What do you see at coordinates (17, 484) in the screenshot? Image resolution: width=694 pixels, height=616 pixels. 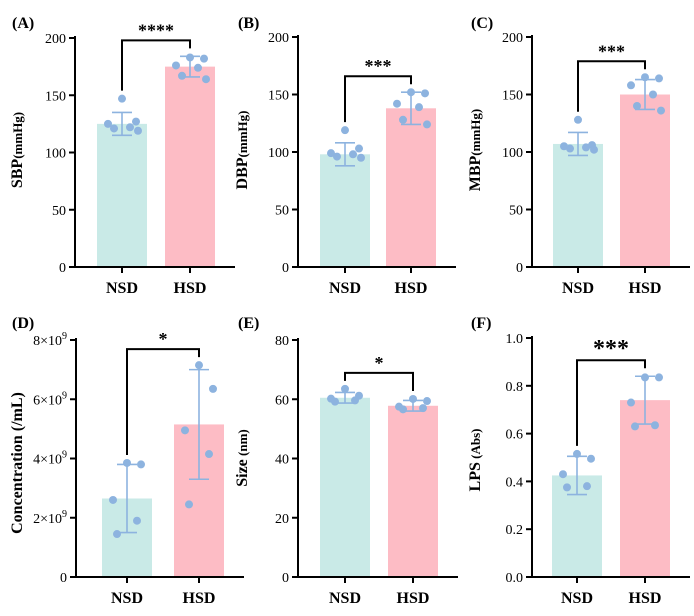 I see `y-axis-title-main: Concentration` at bounding box center [17, 484].